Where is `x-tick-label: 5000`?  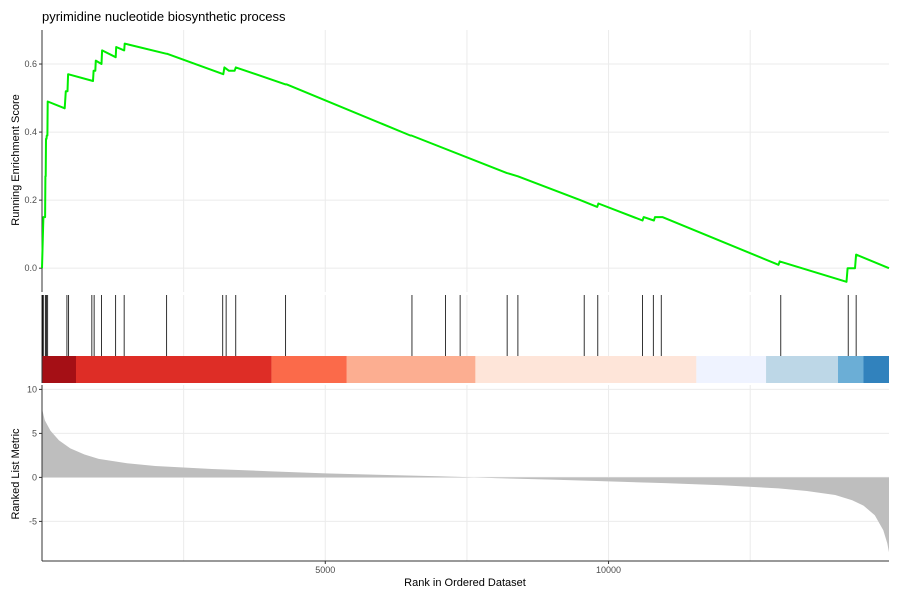
x-tick-label: 5000 is located at coordinates (325, 570).